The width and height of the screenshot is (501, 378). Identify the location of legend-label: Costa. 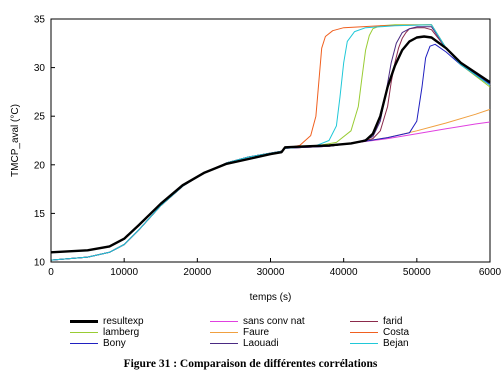
(396, 332).